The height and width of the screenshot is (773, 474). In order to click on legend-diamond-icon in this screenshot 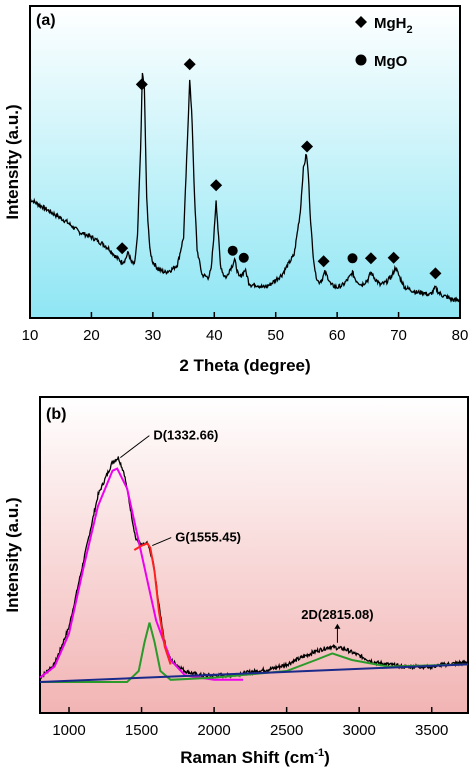, I will do `click(361, 22)`.